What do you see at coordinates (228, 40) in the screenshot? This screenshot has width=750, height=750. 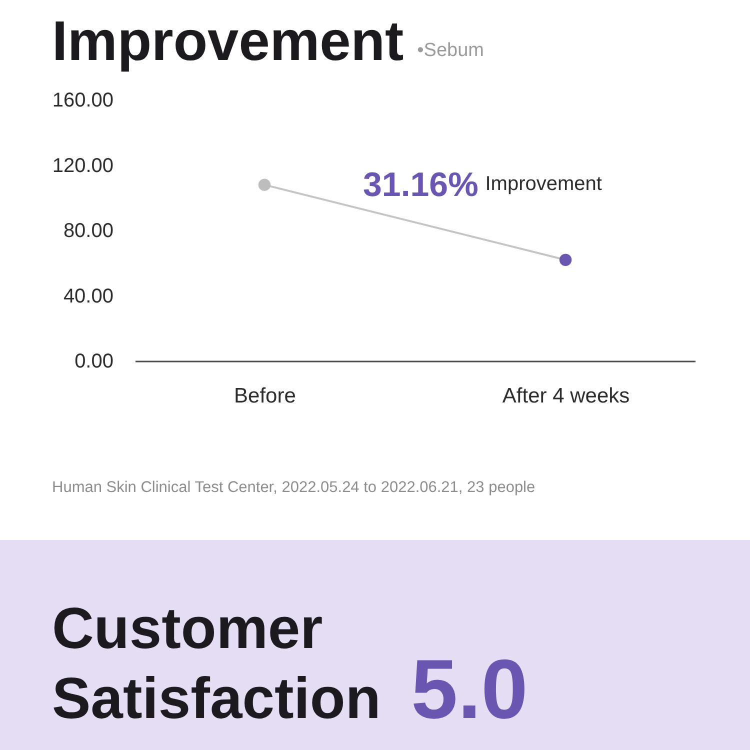 I see `chart-title: Improvement` at bounding box center [228, 40].